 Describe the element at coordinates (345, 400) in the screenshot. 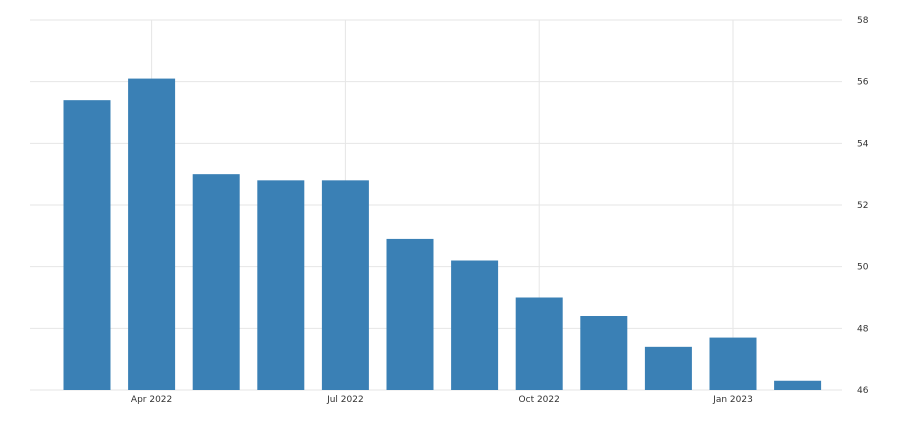

I see `x-tick-label: Jul 2022` at that location.